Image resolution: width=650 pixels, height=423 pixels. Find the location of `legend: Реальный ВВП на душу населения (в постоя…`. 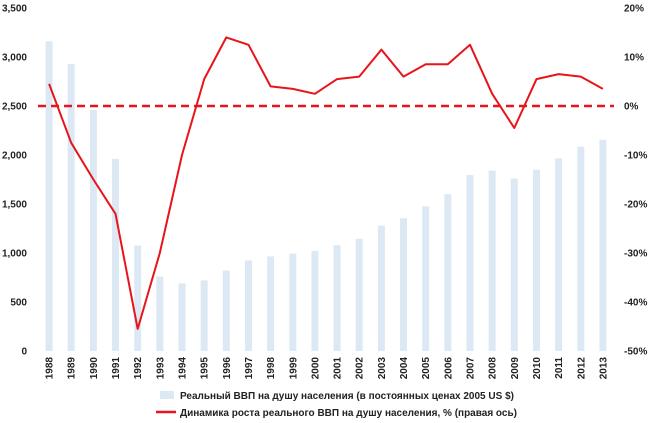

legend: Реальный ВВП на душу населения (в постоя… is located at coordinates (336, 405).